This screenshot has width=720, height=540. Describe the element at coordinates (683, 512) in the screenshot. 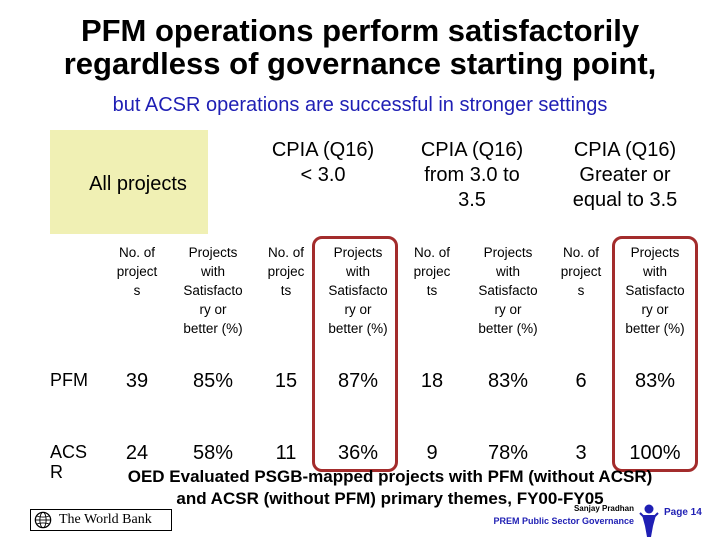

I see `page-number: Page 14` at that location.